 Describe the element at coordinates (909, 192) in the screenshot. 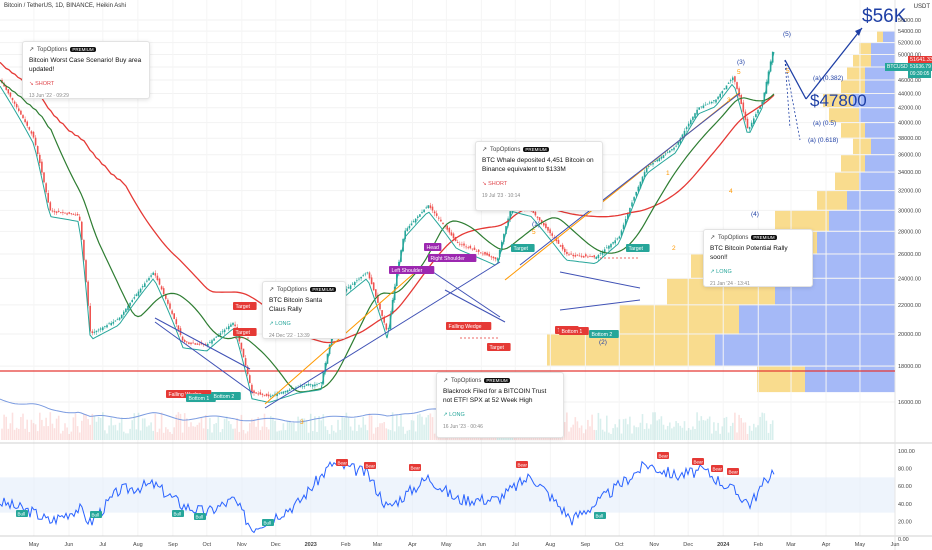

I see `price-tick-label: 32000.00` at that location.